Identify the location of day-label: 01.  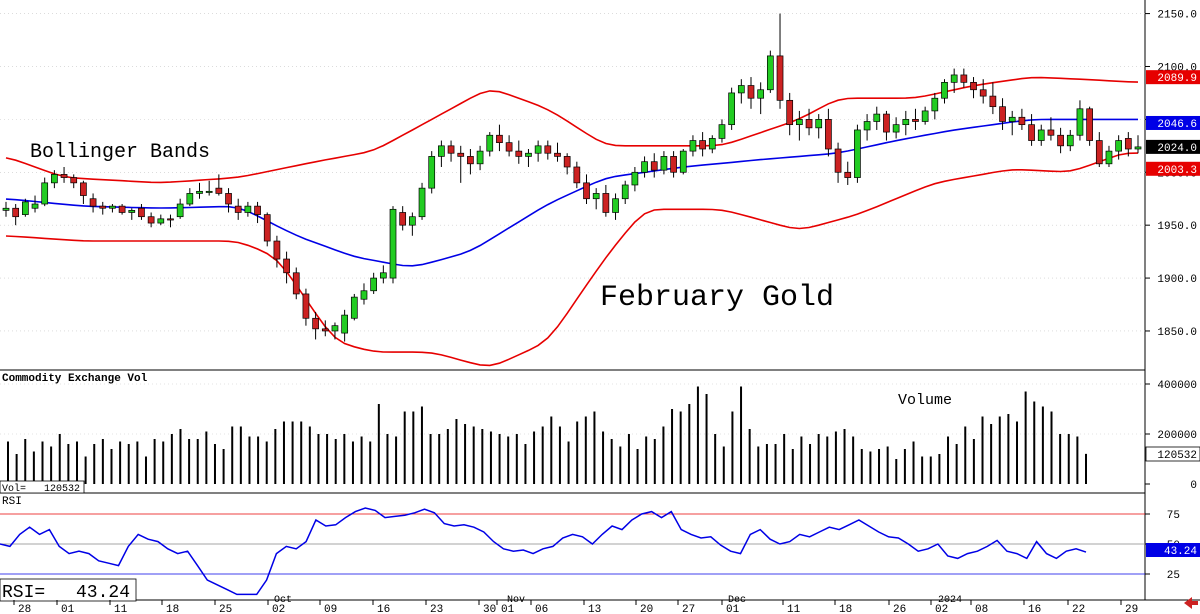
(733, 609).